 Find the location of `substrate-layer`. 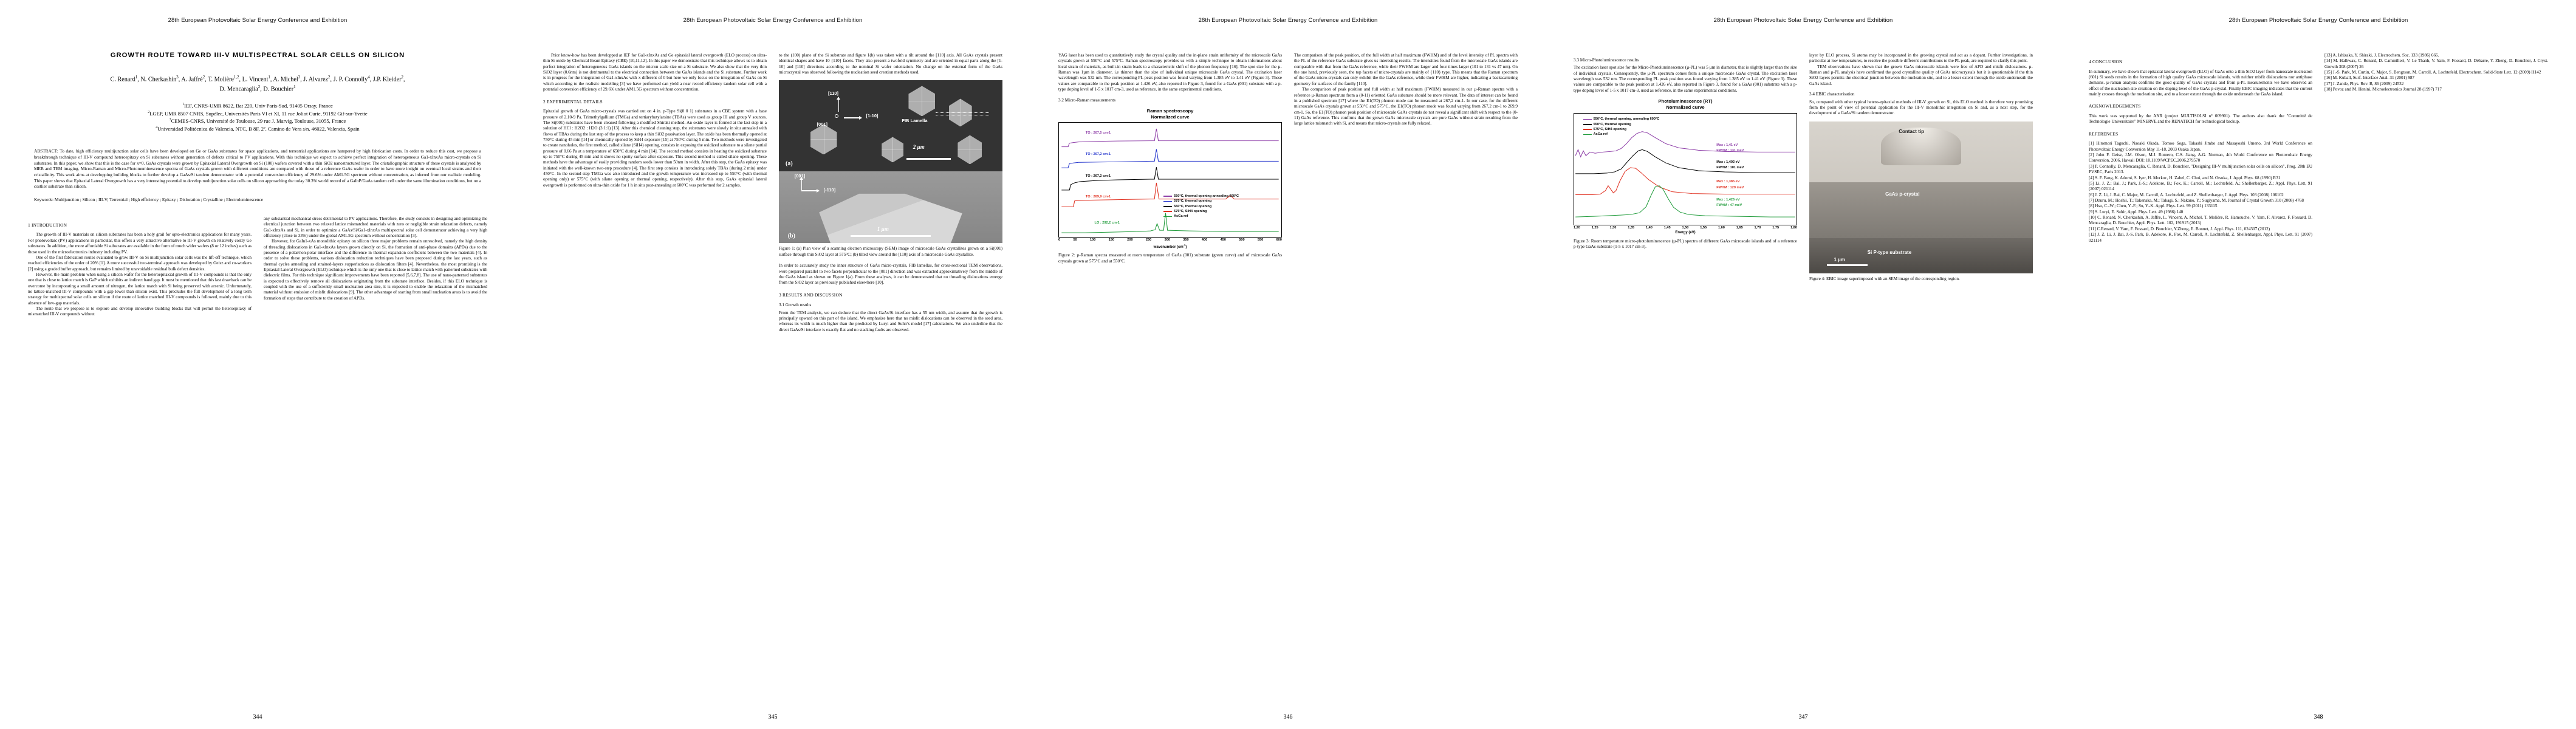

substrate-layer is located at coordinates (1921, 256).